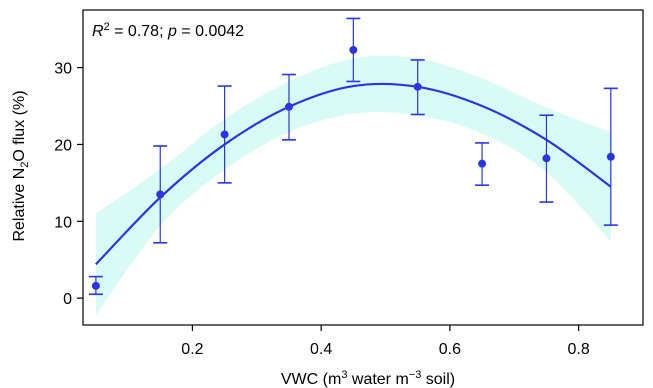 The image size is (653, 388). What do you see at coordinates (579, 349) in the screenshot?
I see `x-tick-label: 0.8` at bounding box center [579, 349].